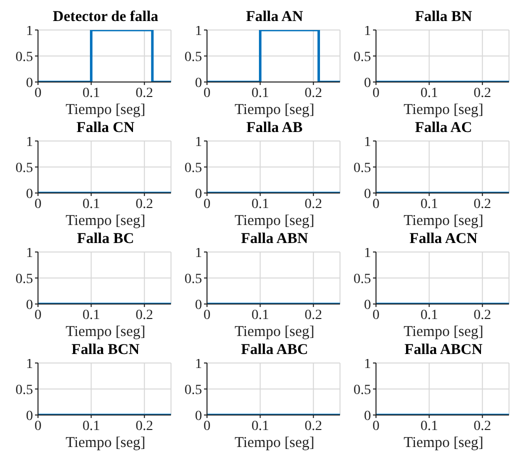  I want to click on chart-title: Falla ACN, so click(444, 239).